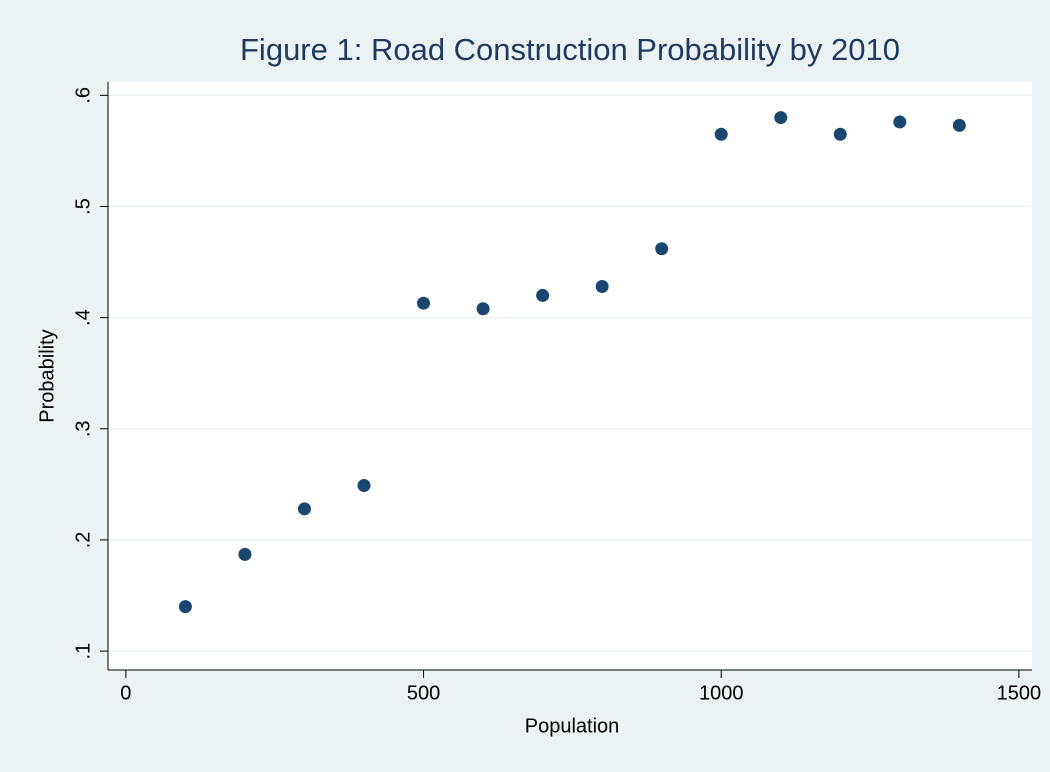 This screenshot has height=772, width=1050. I want to click on x-tick-label: 1000, so click(721, 693).